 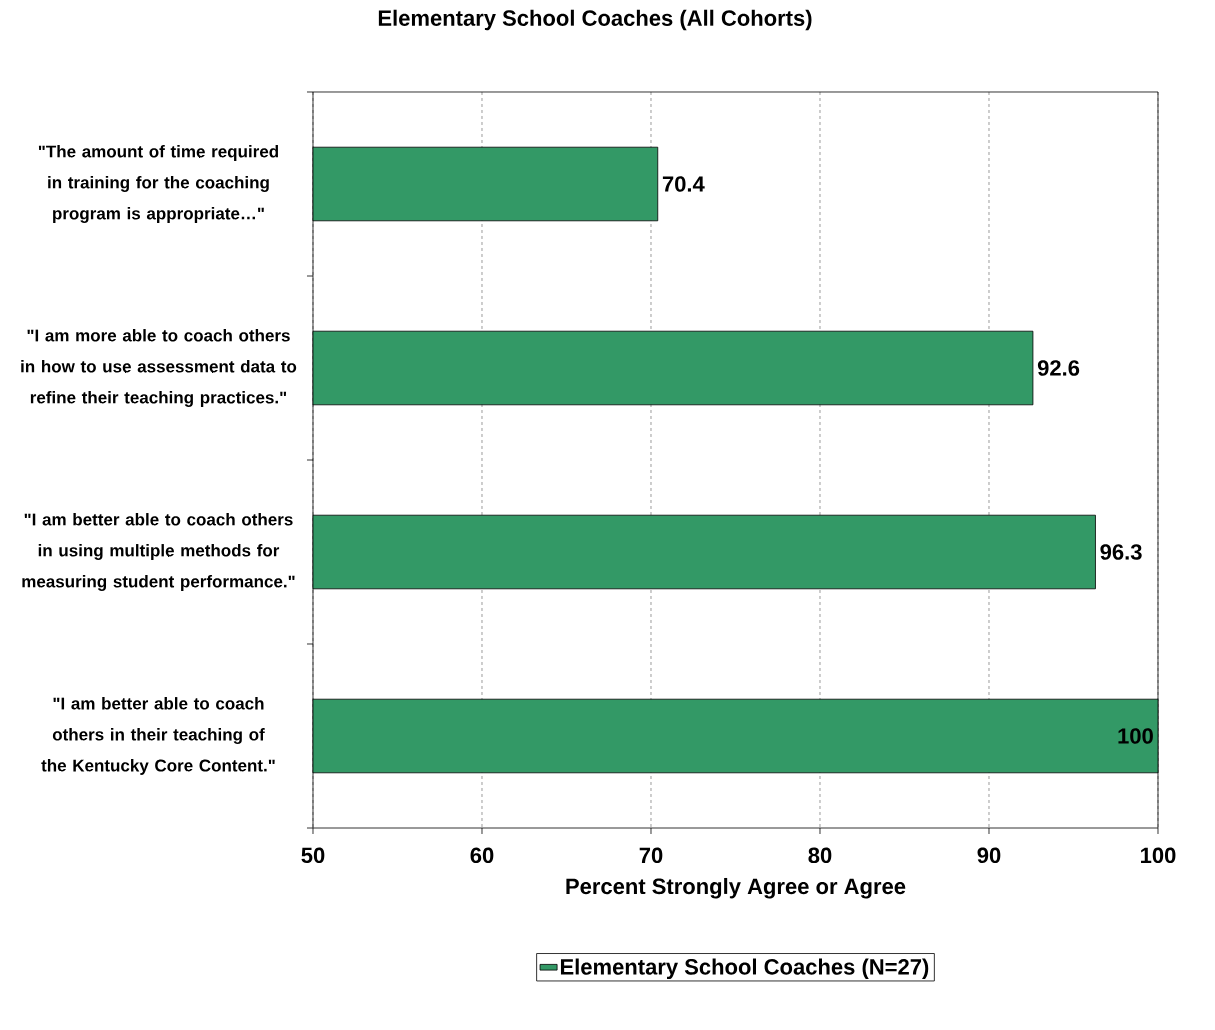 I want to click on data-label: 100, so click(x=1135, y=736).